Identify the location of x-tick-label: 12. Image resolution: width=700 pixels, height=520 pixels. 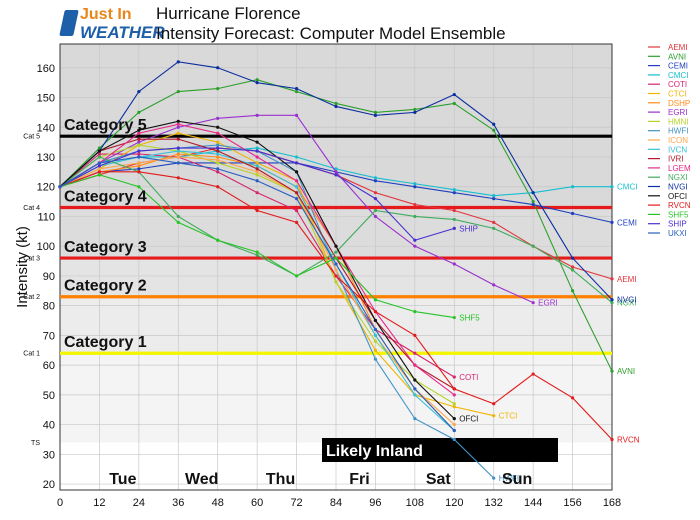
(99, 503).